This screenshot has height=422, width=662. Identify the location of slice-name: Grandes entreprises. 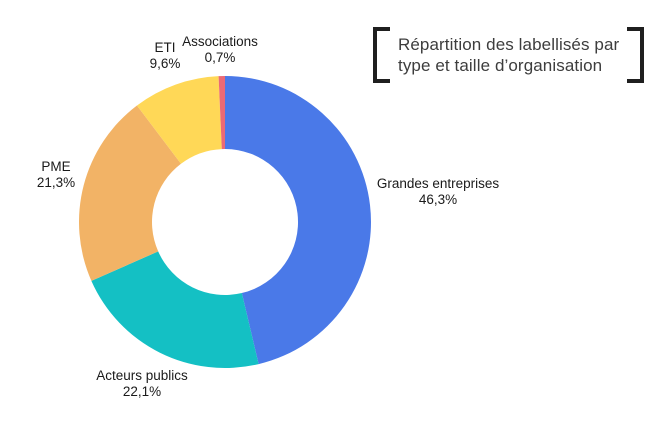
(438, 183).